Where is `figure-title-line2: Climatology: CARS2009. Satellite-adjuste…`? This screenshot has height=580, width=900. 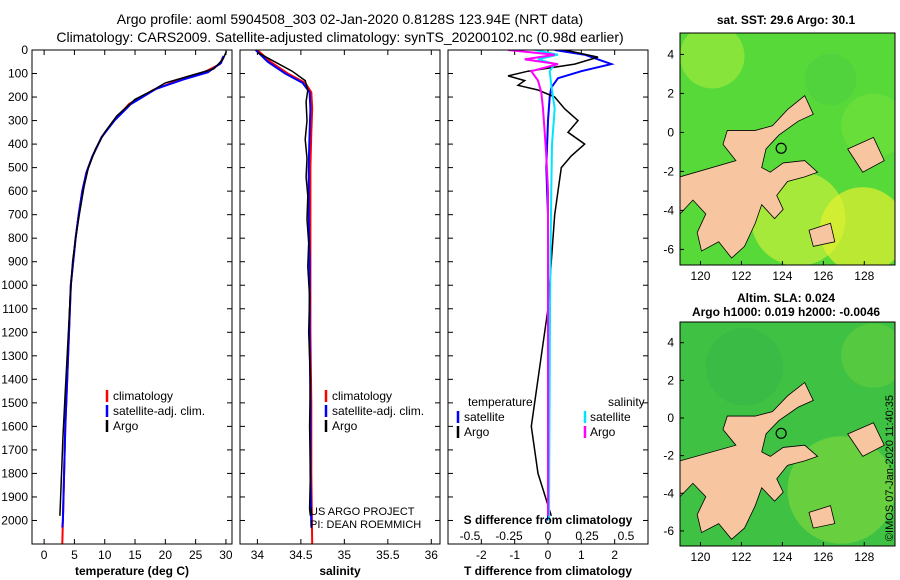 figure-title-line2: Climatology: CARS2009. Satellite-adjuste… is located at coordinates (339, 37).